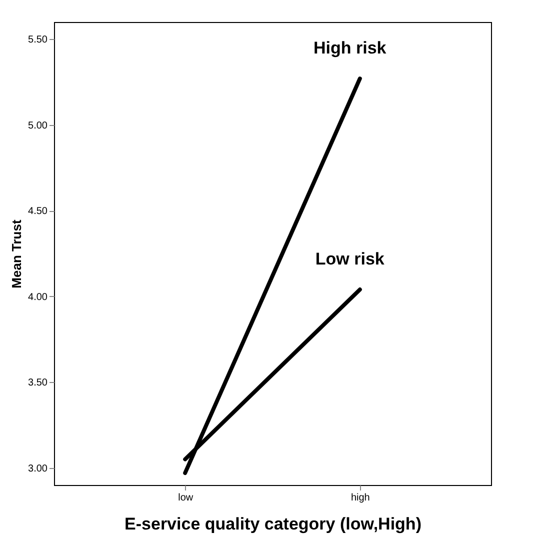  I want to click on y-tick-label: 5.00, so click(38, 126).